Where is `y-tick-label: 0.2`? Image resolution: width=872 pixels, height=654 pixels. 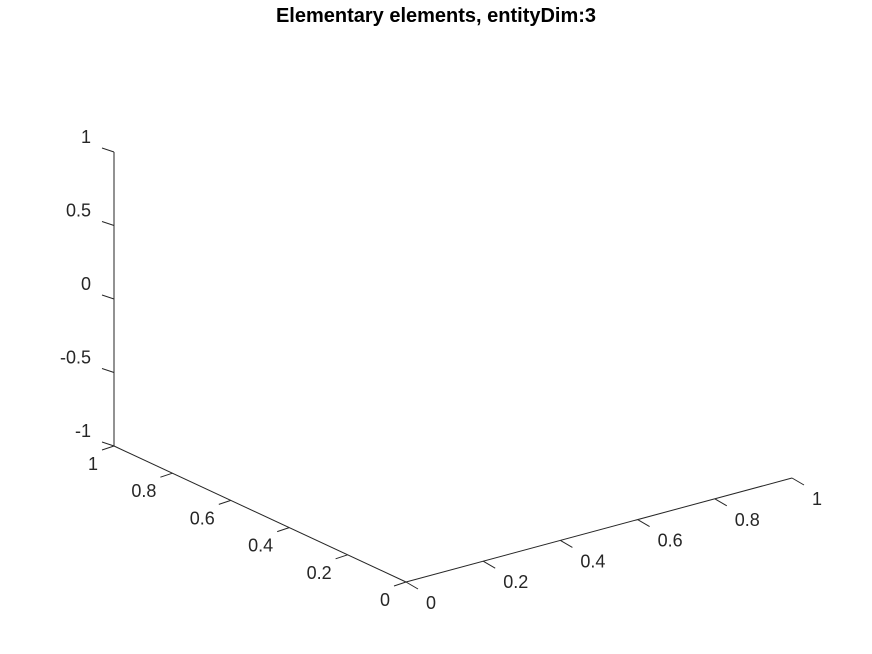
y-tick-label: 0.2 is located at coordinates (319, 573).